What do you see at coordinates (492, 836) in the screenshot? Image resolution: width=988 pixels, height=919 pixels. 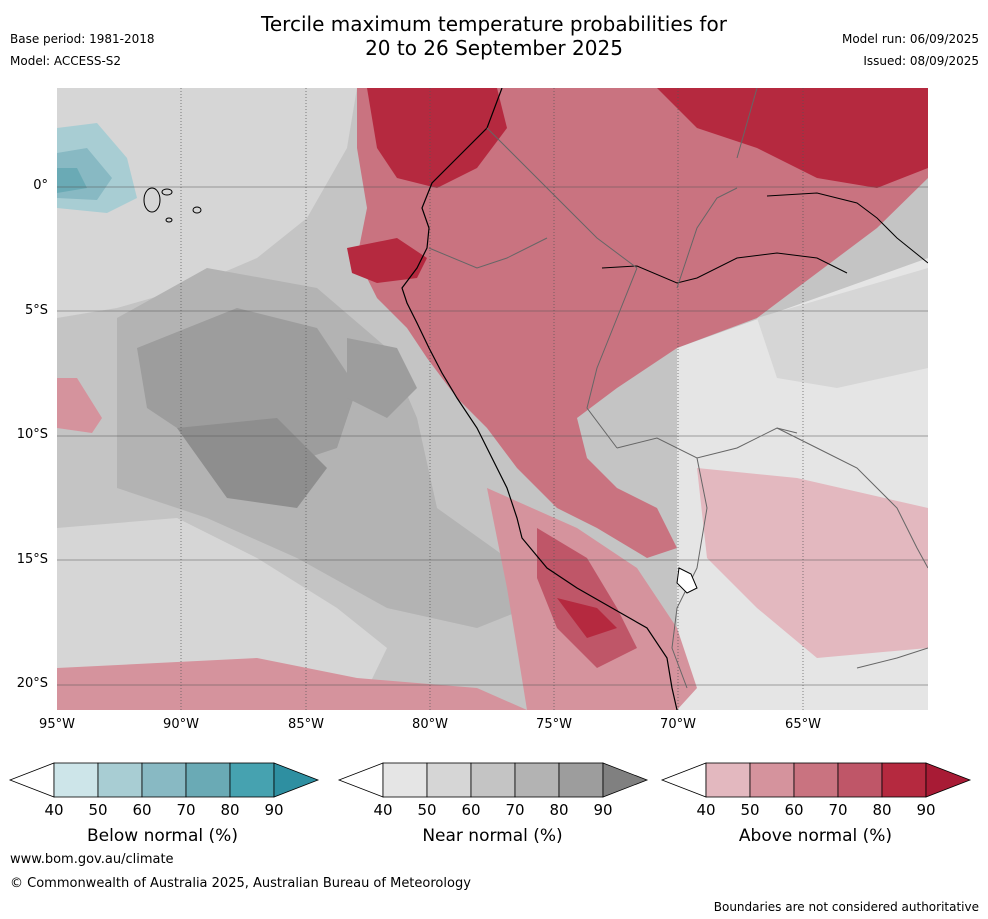 I see `near-normal-label: Near normal (%)` at bounding box center [492, 836].